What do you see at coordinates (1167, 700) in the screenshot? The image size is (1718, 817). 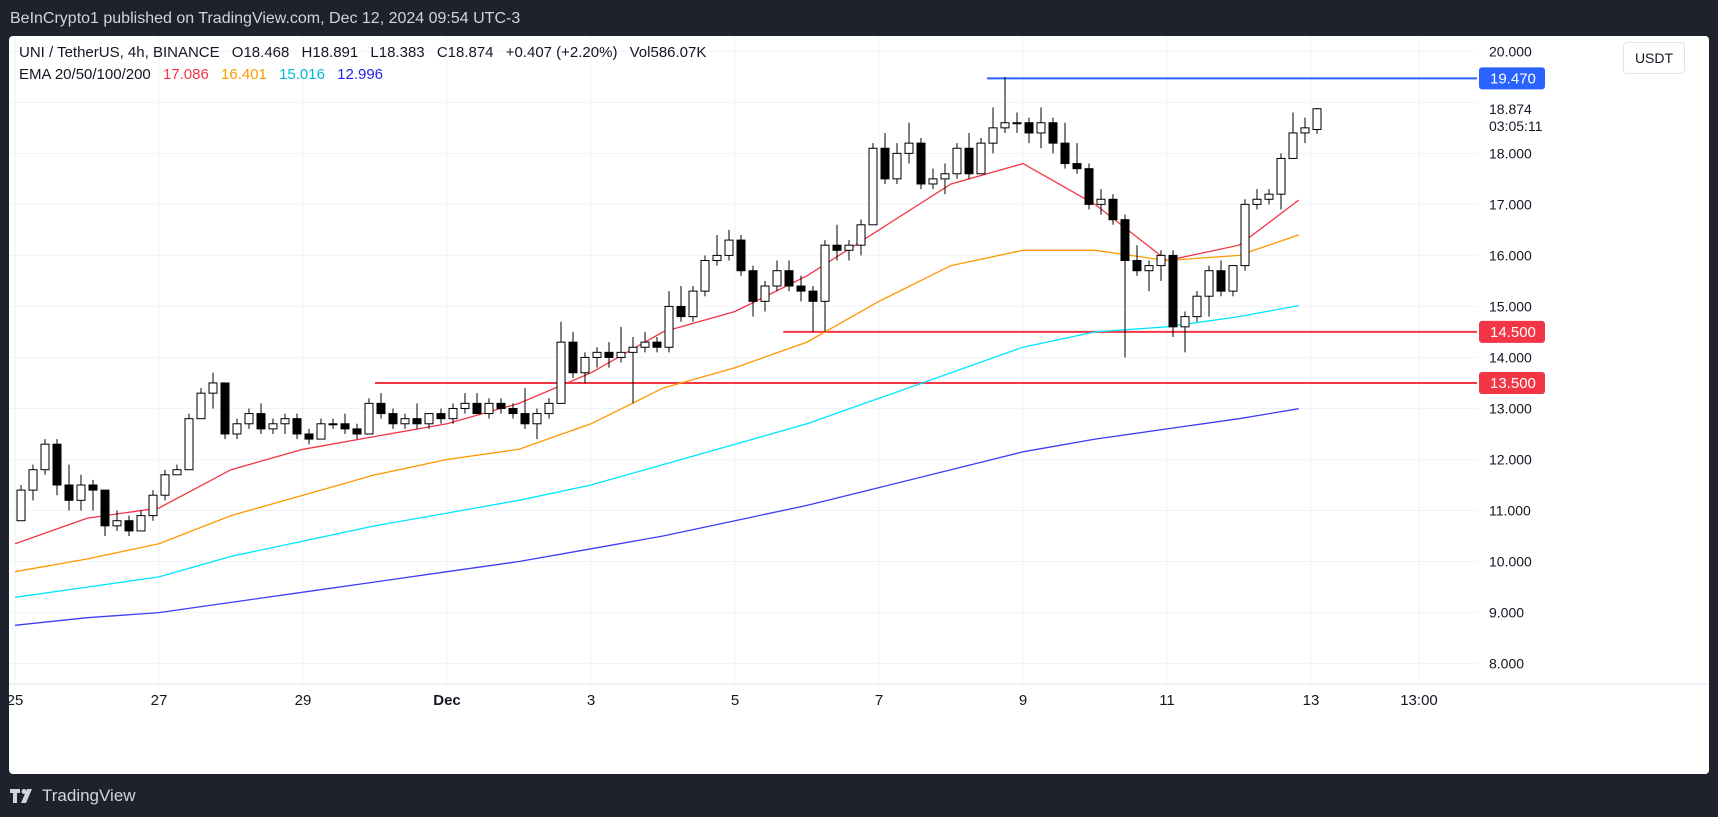 I see `x-tick-label: 11` at bounding box center [1167, 700].